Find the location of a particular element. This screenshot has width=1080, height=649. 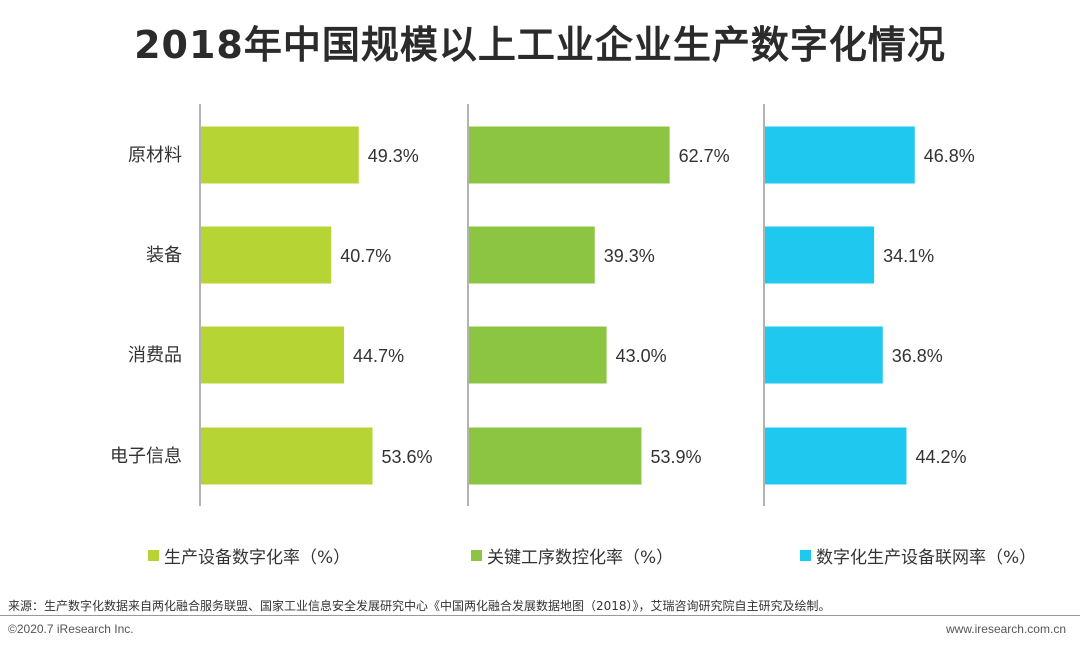

legend-item-equipment-networking: 数字化生产设备联网率（%） is located at coordinates (918, 555).